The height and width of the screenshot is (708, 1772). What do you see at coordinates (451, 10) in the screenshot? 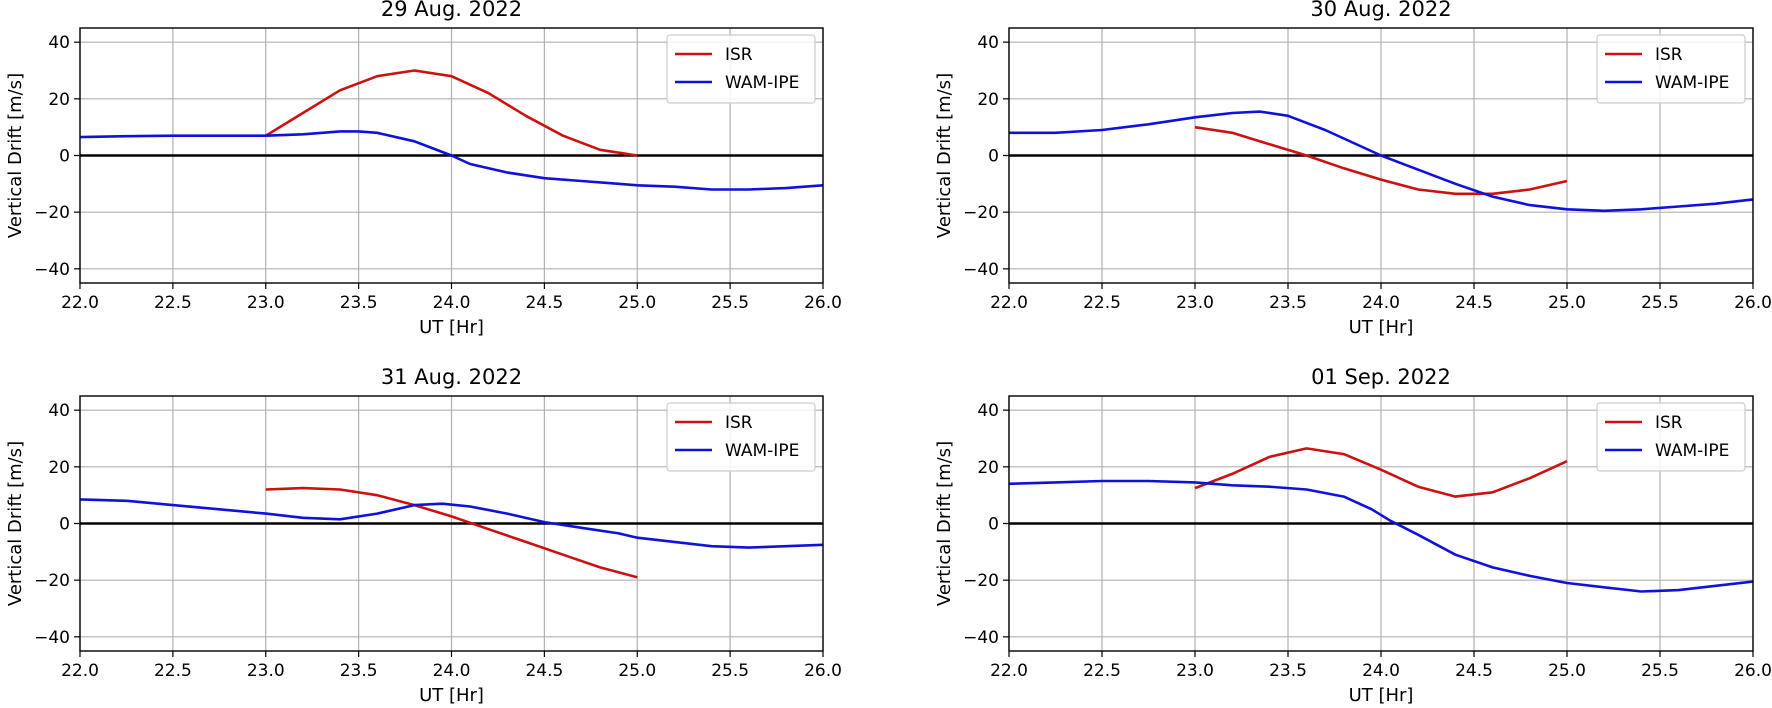
I see `chart-title: 29 Aug. 2022` at bounding box center [451, 10].